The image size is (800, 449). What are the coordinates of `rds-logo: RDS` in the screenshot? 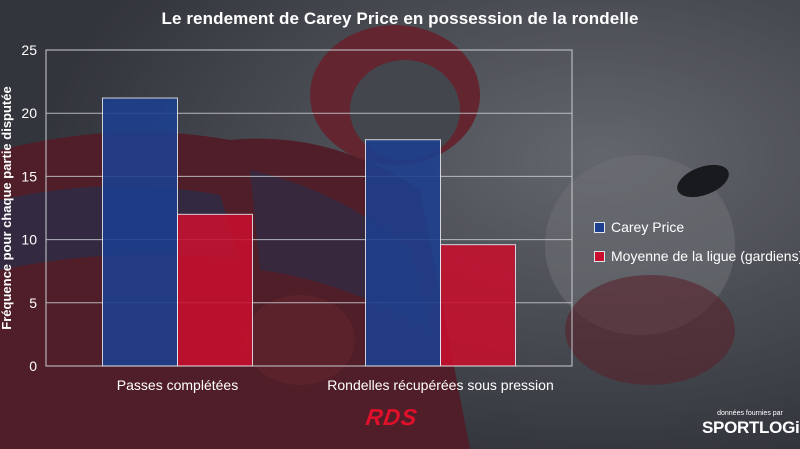 It's located at (392, 417).